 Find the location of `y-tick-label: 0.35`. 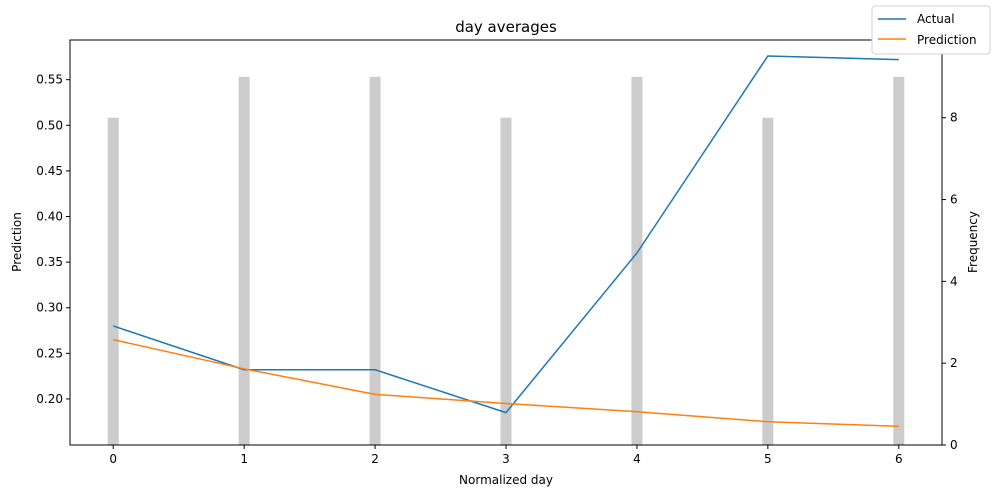

y-tick-label: 0.35 is located at coordinates (49, 262).